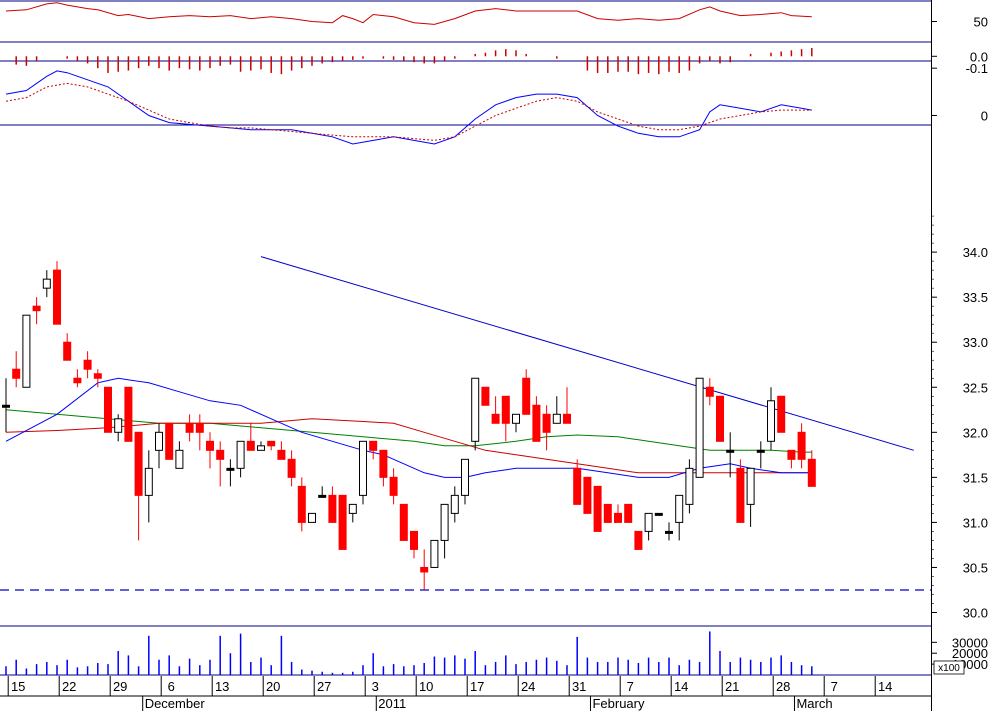 Image resolution: width=991 pixels, height=711 pixels. I want to click on rsi-panel, so click(408, 13).